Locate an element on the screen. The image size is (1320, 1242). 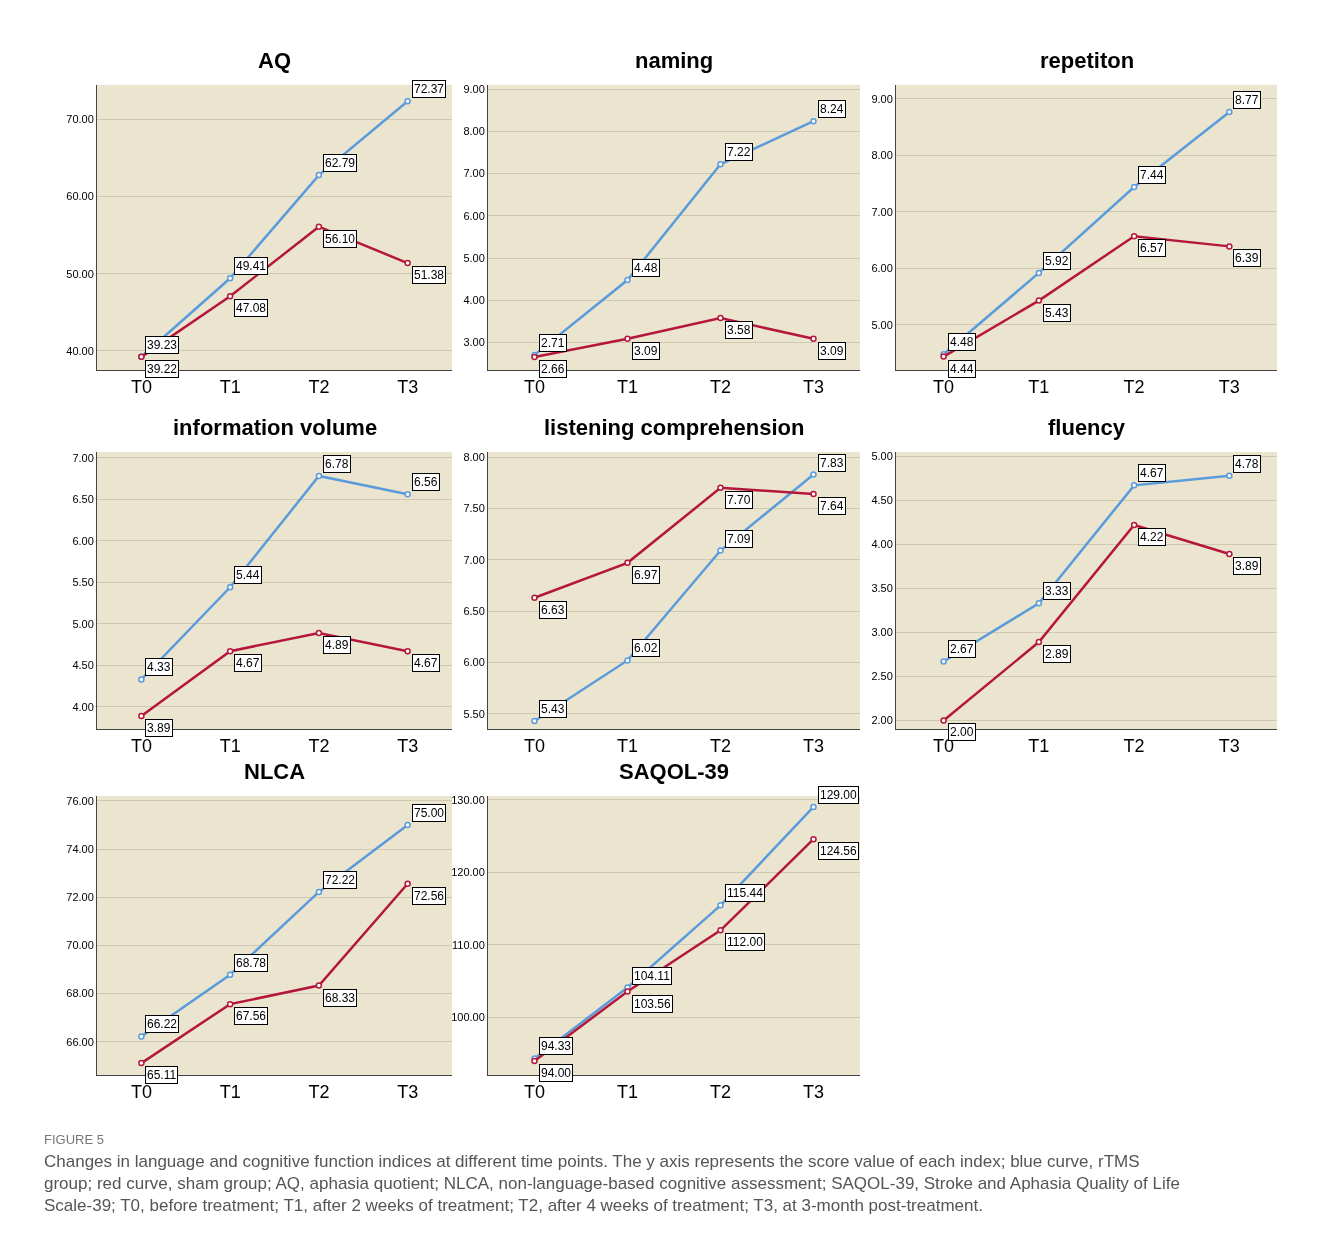
data-label: 7.44 is located at coordinates (1152, 175).